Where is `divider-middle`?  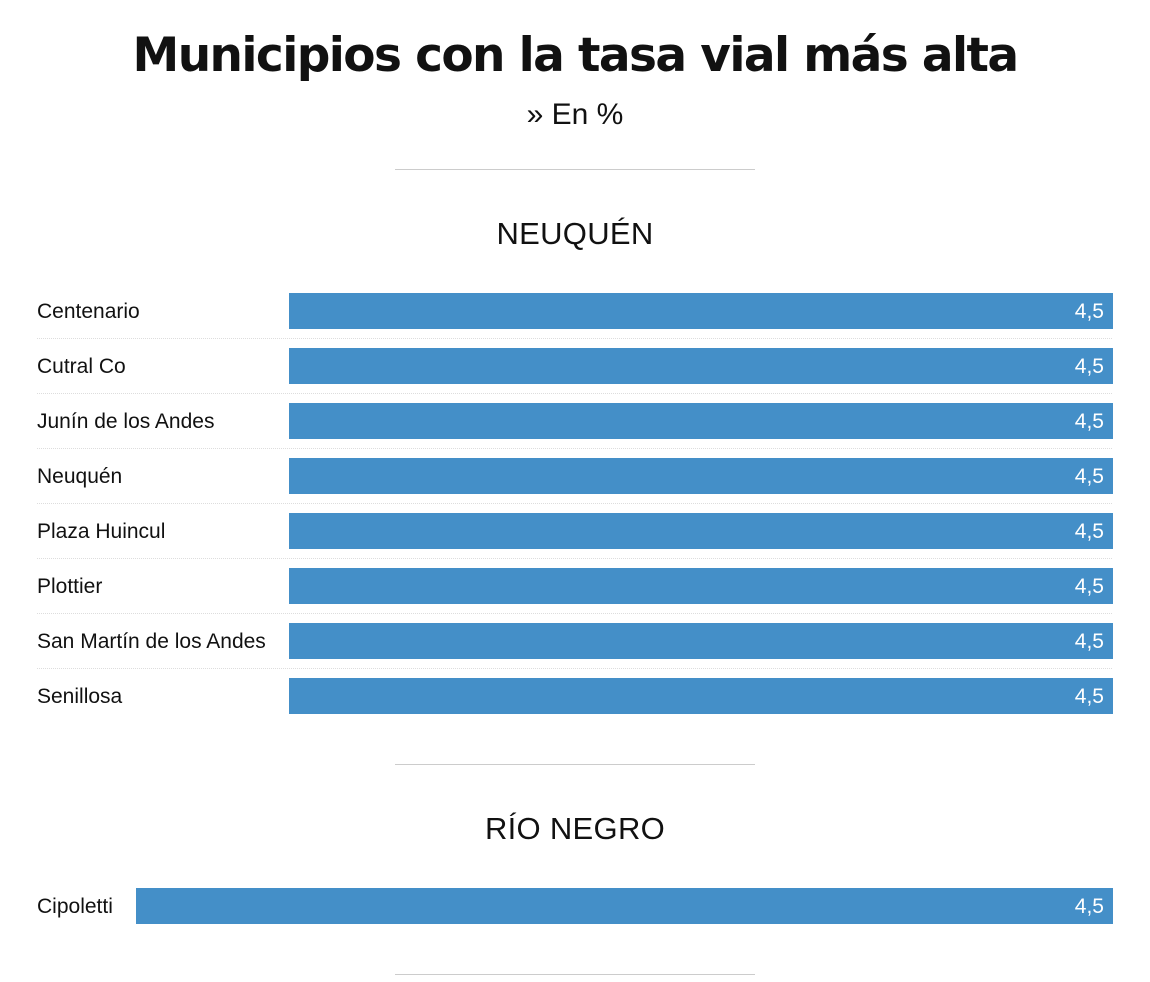
divider-middle is located at coordinates (575, 764).